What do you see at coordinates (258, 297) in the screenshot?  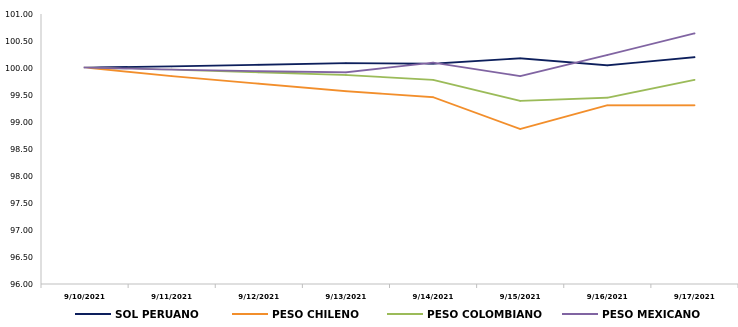 I see `x-tick-label: 9/12/2021` at bounding box center [258, 297].